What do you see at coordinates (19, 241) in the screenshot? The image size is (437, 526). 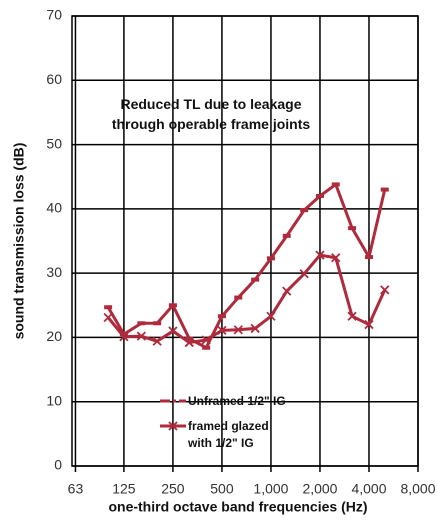 I see `y-axis-label: sound transmission loss (dB)` at bounding box center [19, 241].